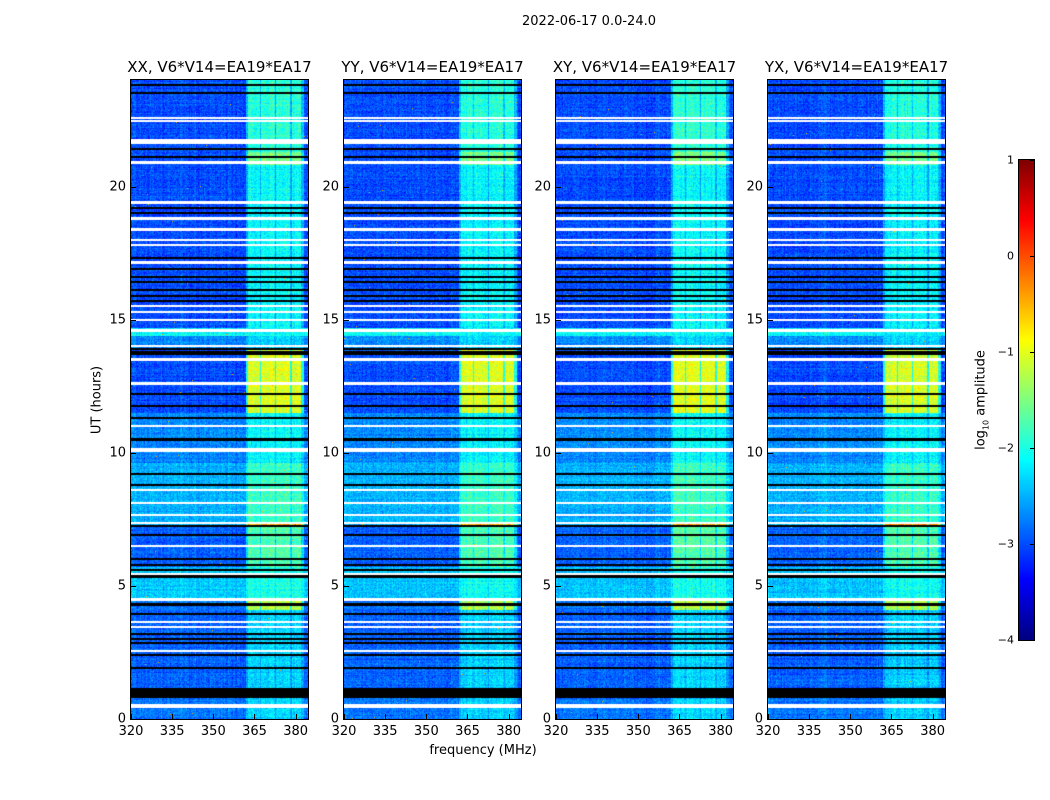 This screenshot has height=800, width=1050. Describe the element at coordinates (1010, 256) in the screenshot. I see `colorbar-tick-label: 0` at that location.